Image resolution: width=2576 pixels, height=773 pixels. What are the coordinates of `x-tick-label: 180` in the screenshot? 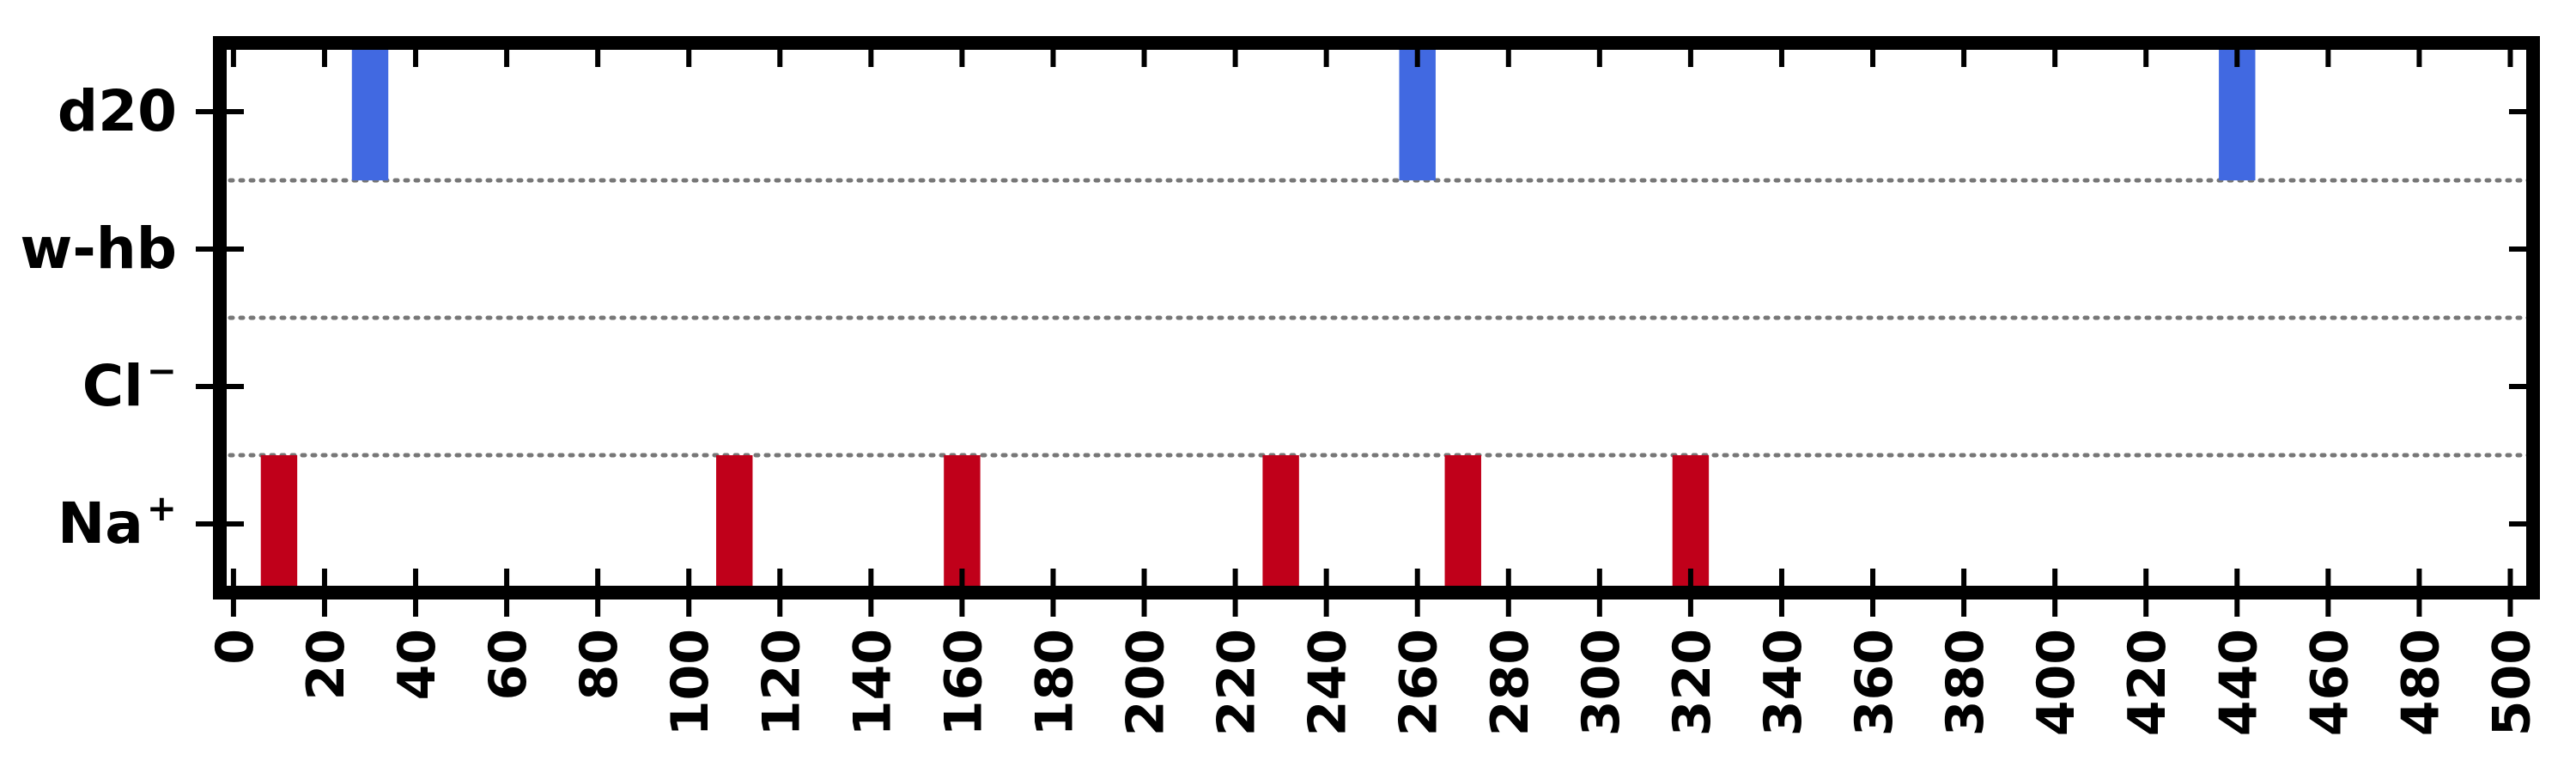 It's located at (1054, 682).